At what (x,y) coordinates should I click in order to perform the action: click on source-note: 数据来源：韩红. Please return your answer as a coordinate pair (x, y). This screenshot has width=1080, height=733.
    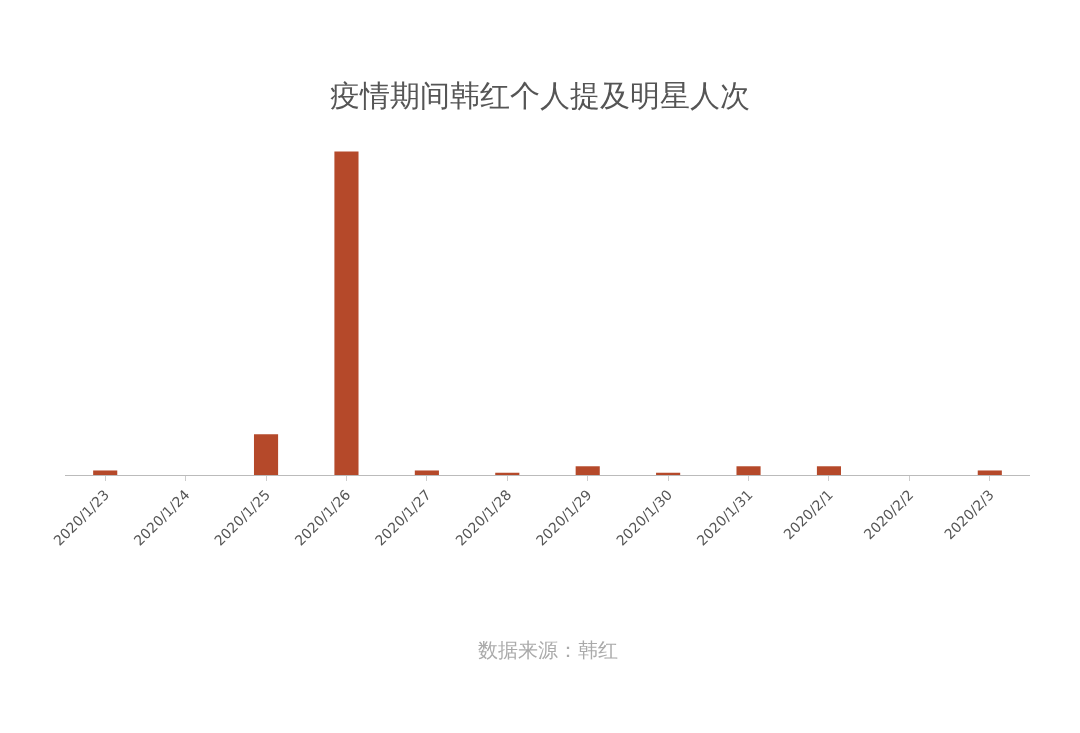
    Looking at the image, I should click on (548, 650).